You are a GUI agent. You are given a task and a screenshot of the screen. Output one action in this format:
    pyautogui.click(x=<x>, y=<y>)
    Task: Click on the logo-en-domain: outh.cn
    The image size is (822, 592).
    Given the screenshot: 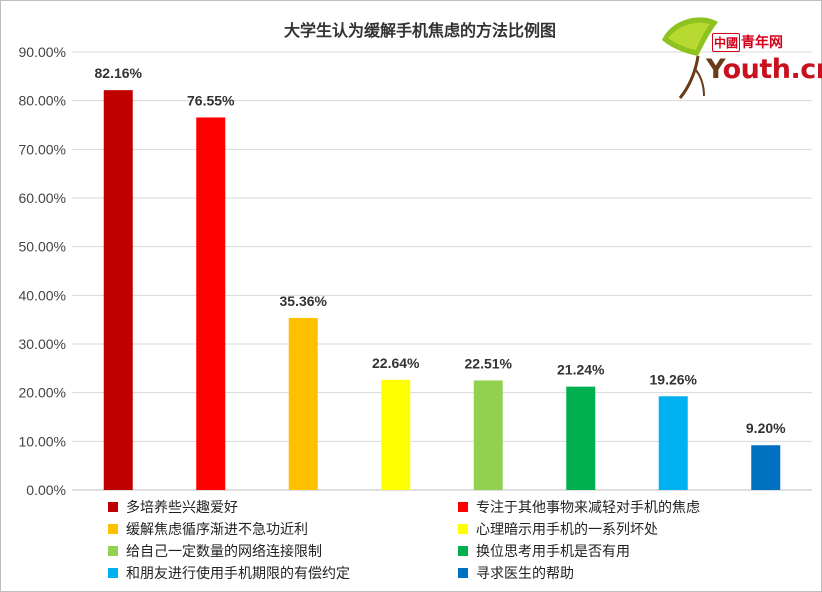 What is the action you would take?
    pyautogui.click(x=772, y=69)
    